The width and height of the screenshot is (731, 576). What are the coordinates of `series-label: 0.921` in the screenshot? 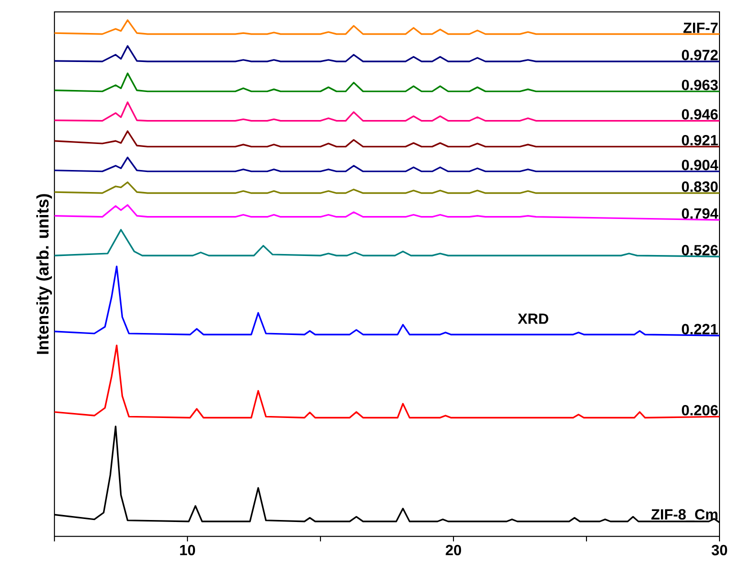 It's located at (700, 140).